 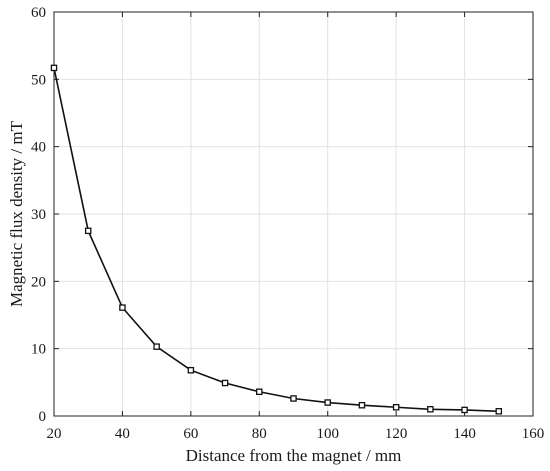 I want to click on x-tick-label: 40, so click(x=122, y=434).